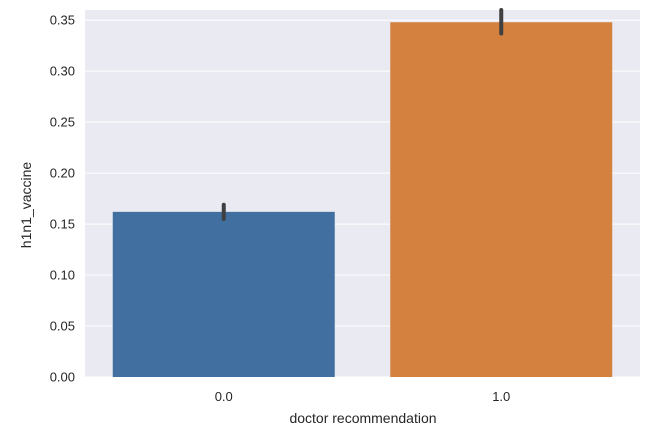 The height and width of the screenshot is (434, 650). Describe the element at coordinates (62, 173) in the screenshot. I see `y-tick-label: 0.20` at that location.